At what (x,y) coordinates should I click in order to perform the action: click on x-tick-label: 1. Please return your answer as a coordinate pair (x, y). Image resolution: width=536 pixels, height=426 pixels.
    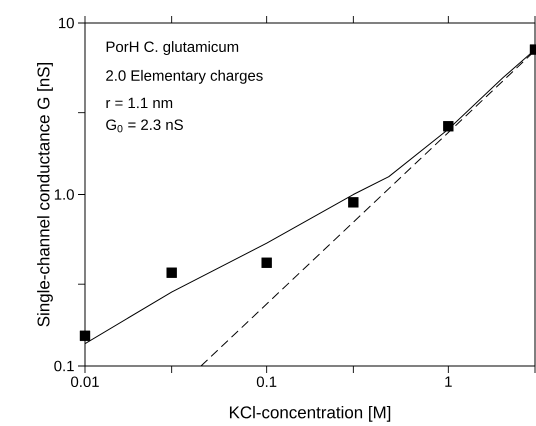
    Looking at the image, I should click on (448, 381).